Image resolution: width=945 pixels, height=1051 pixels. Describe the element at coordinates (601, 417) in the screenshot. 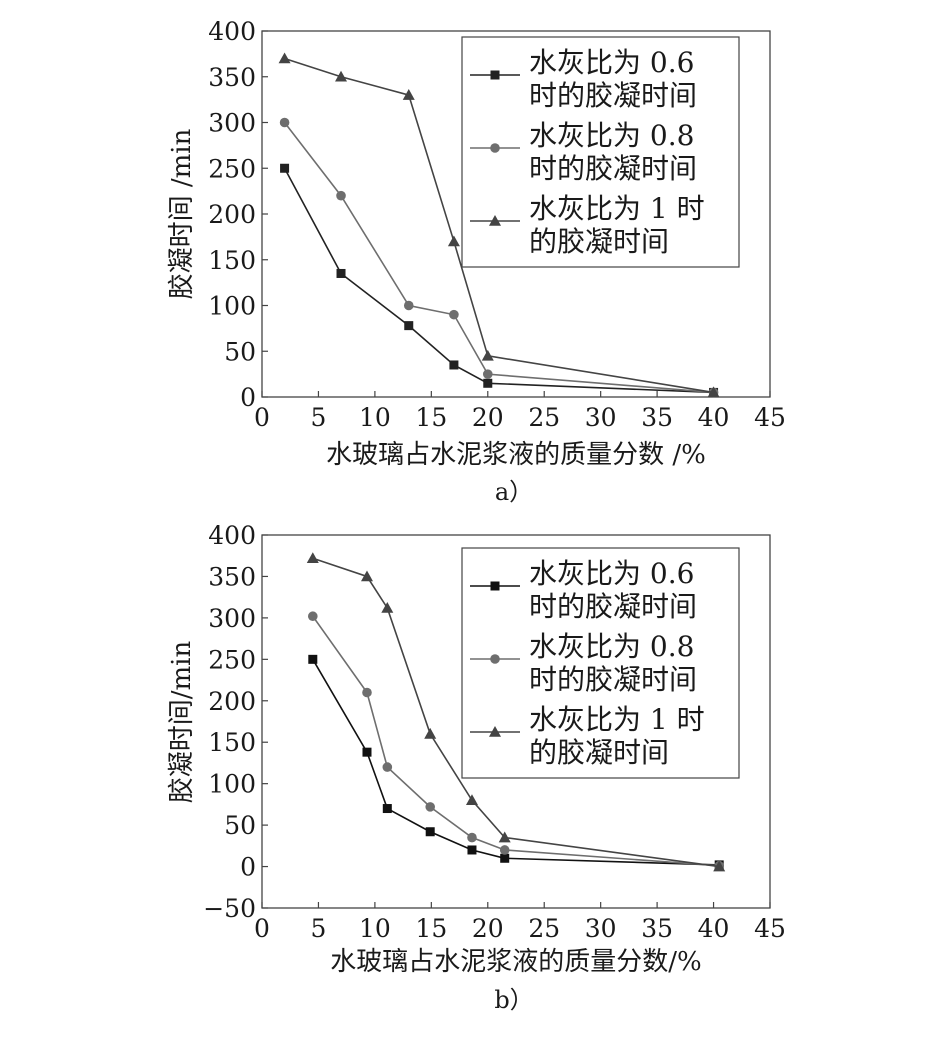

I see `x-tick-label: 30` at that location.